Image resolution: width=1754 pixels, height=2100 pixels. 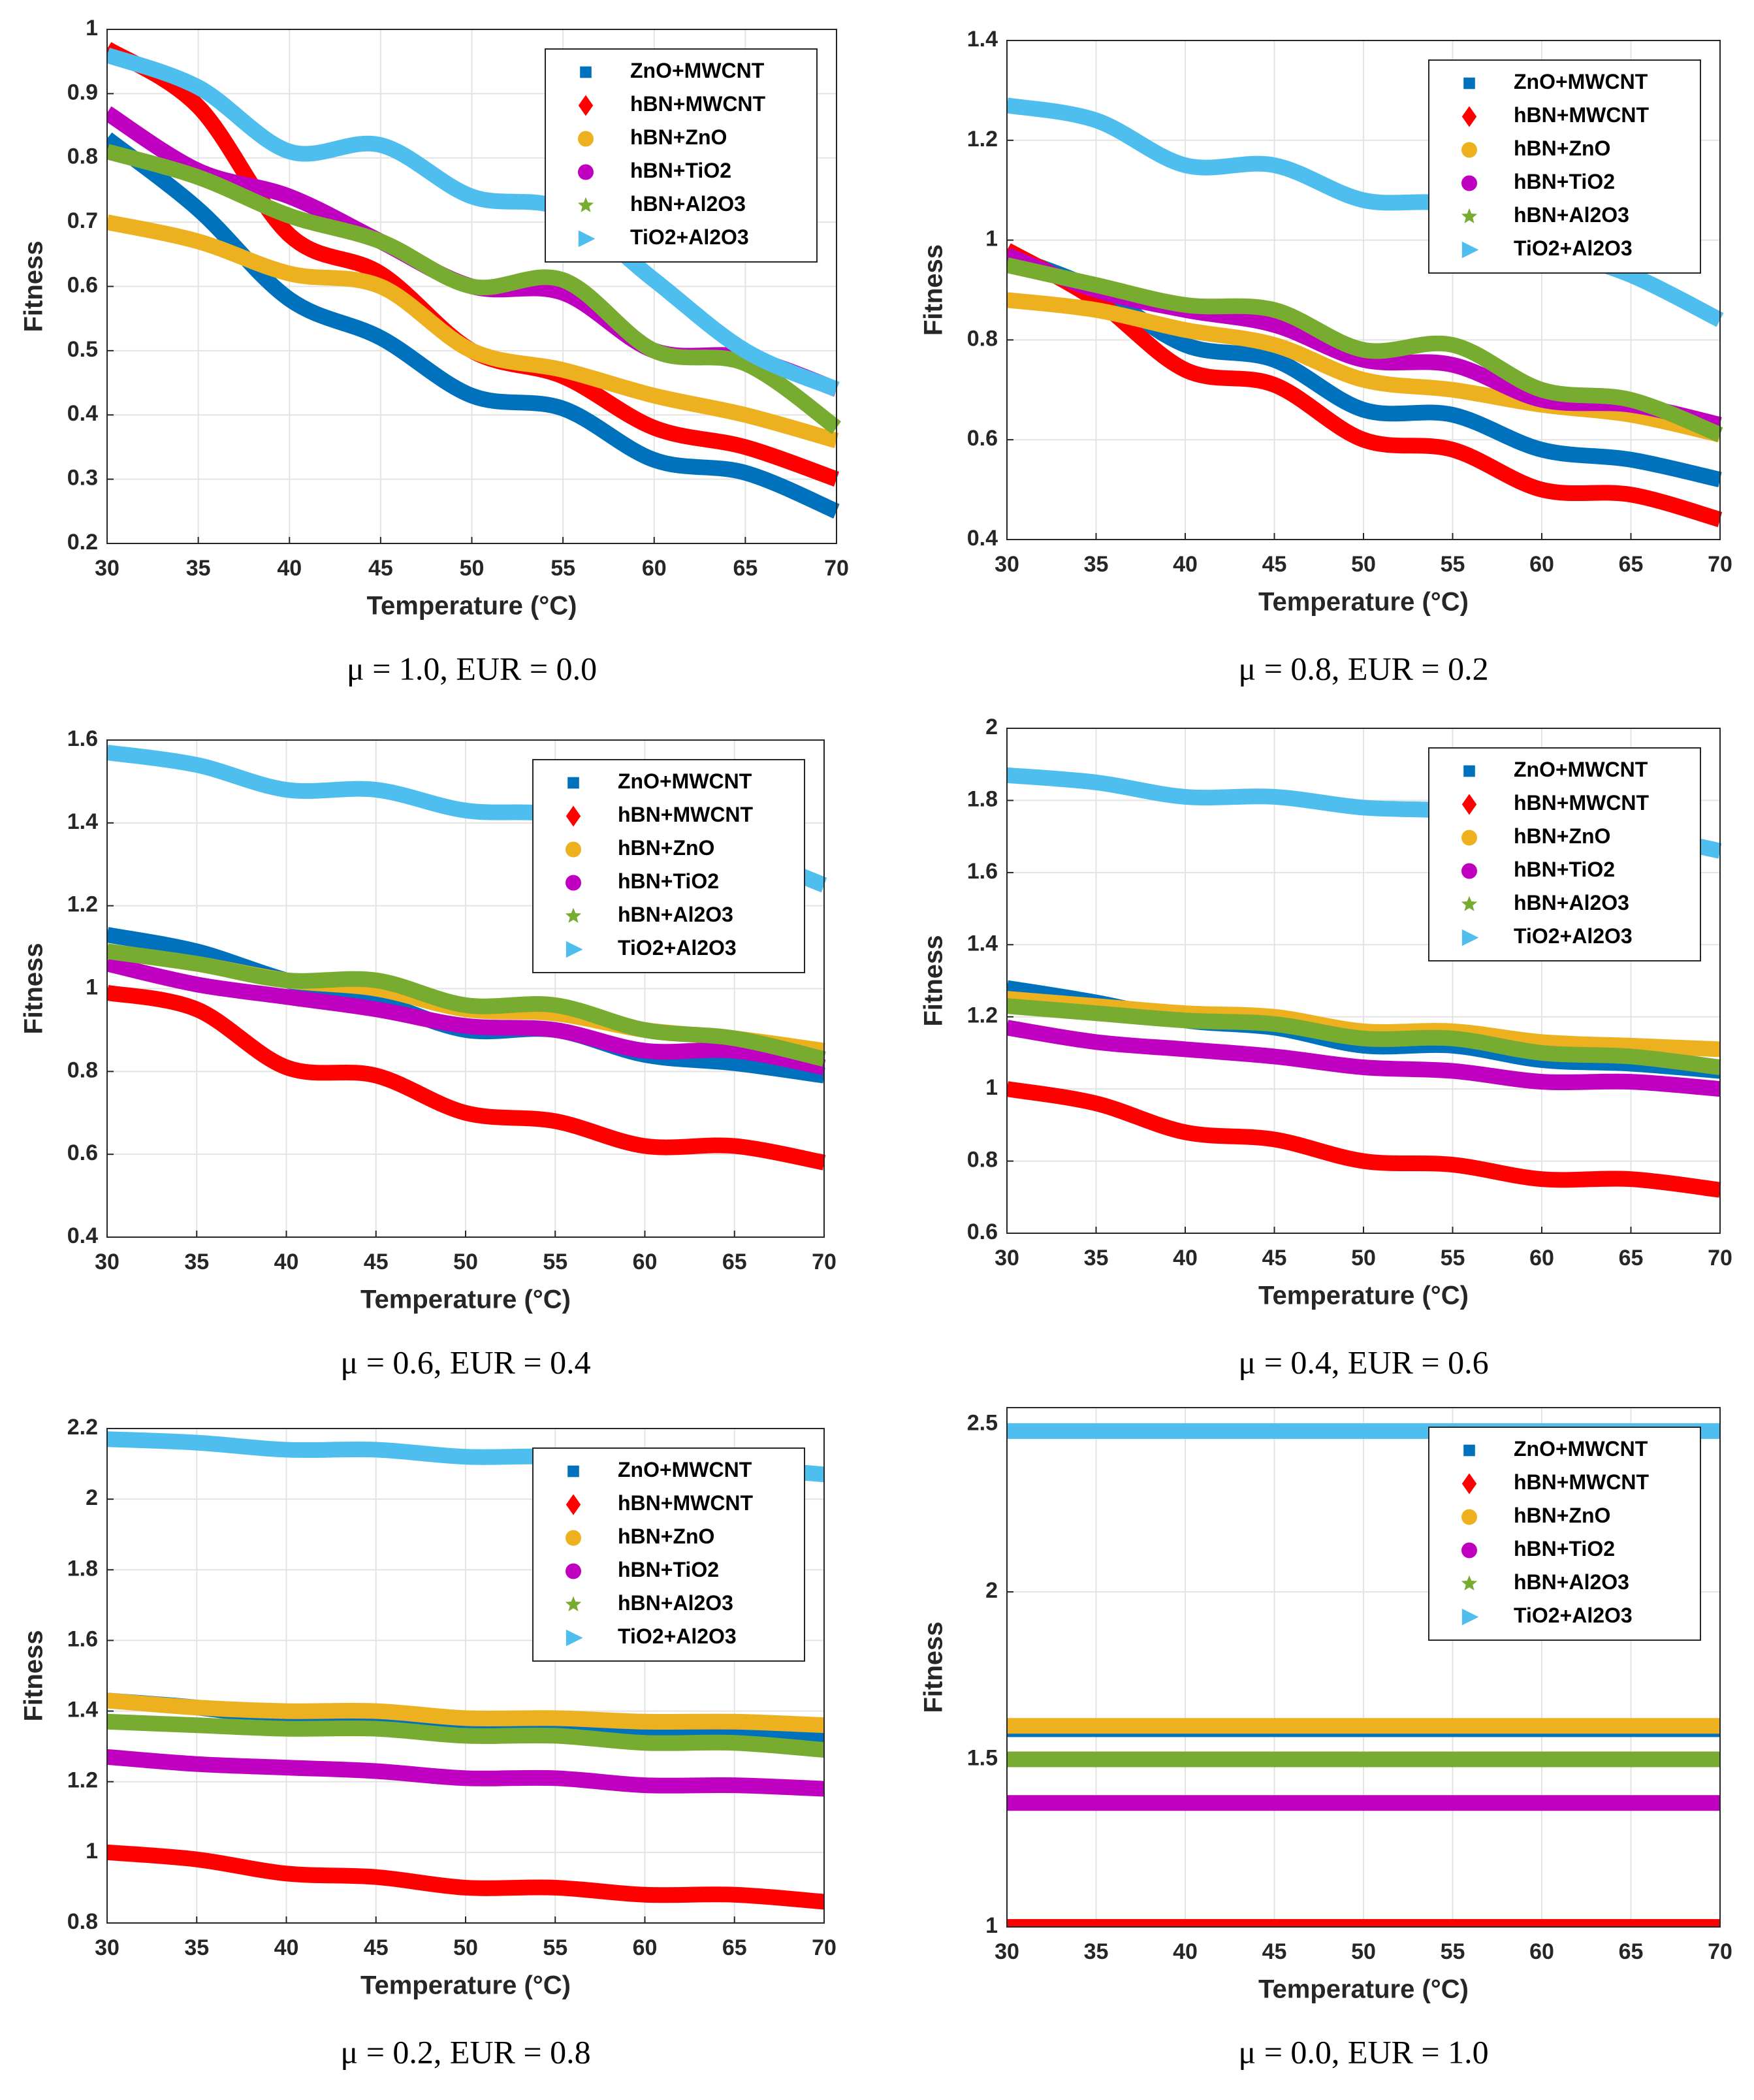 I want to click on y-tick-label: 2.2, so click(x=82, y=1427).